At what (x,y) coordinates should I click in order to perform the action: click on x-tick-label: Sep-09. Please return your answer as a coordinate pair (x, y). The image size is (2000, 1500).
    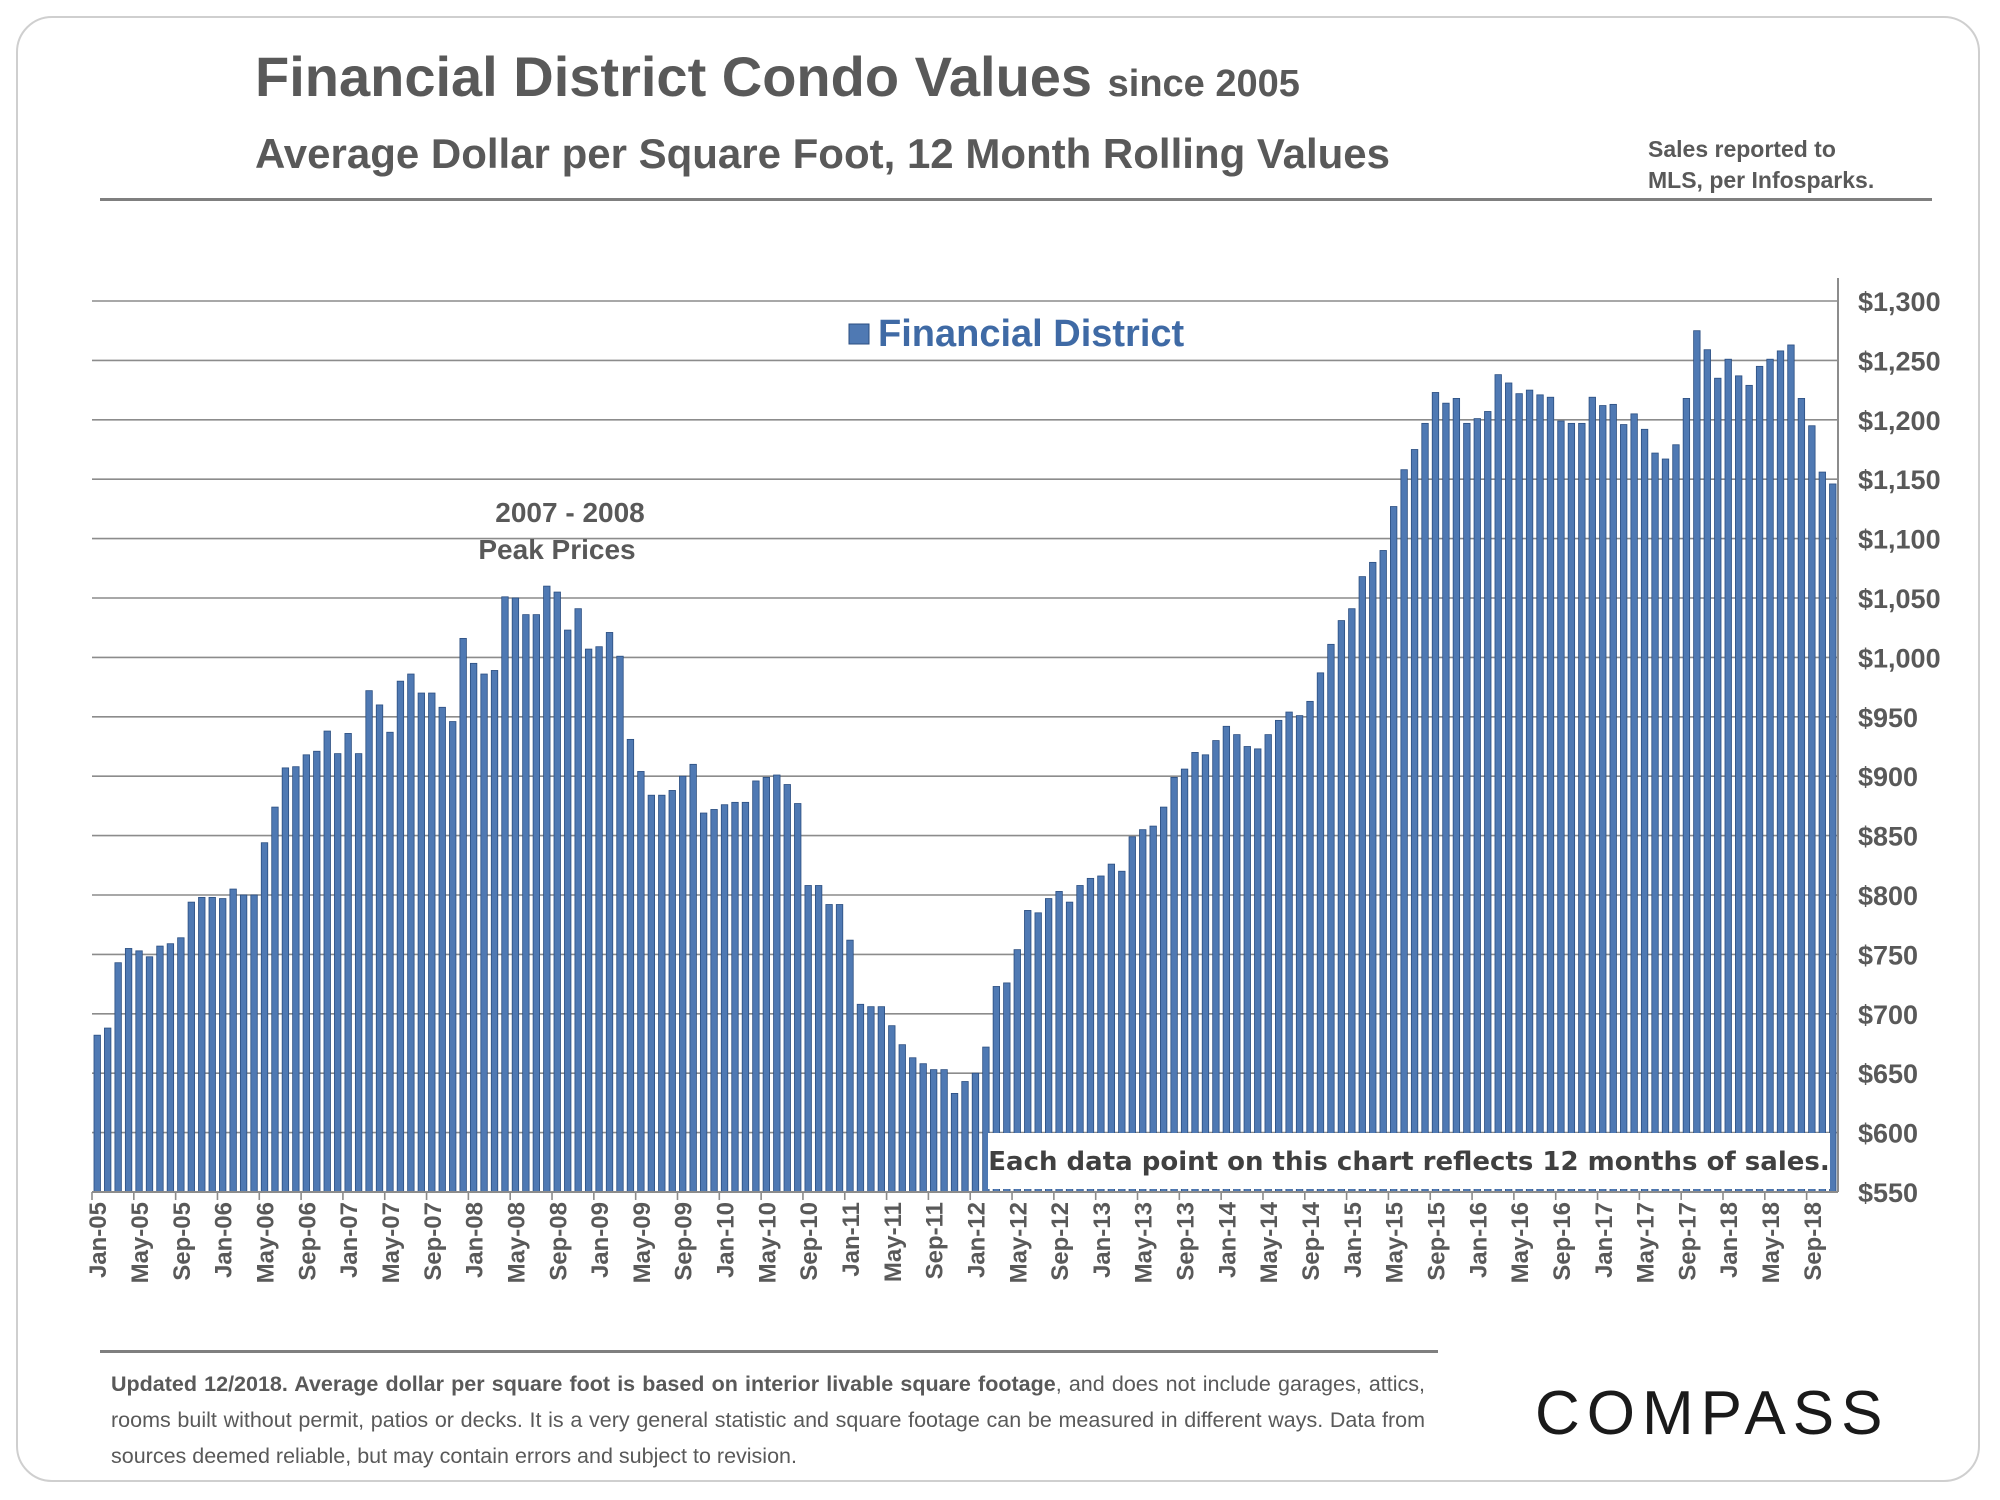
    Looking at the image, I should click on (684, 1241).